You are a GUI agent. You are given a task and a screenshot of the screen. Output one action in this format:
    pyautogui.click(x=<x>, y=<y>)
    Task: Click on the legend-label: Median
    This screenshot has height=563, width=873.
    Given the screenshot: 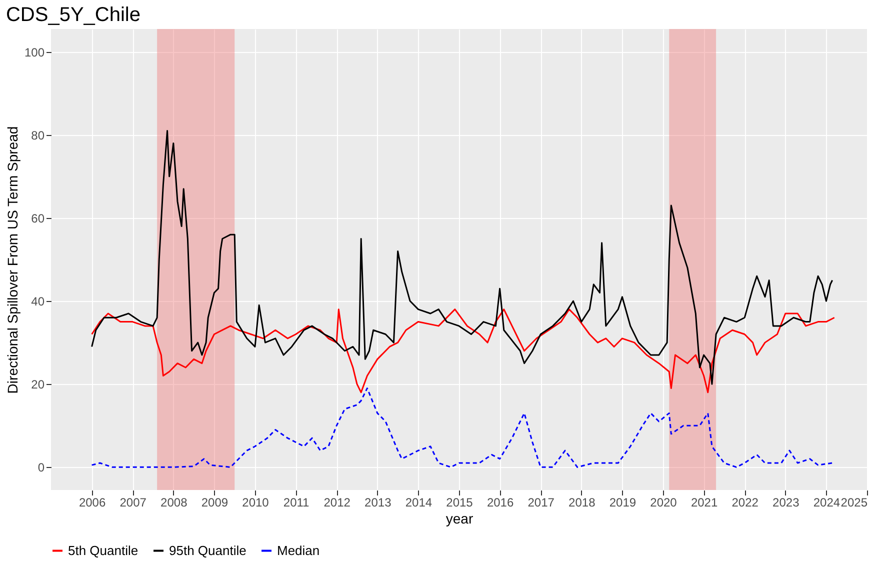 What is the action you would take?
    pyautogui.click(x=298, y=550)
    